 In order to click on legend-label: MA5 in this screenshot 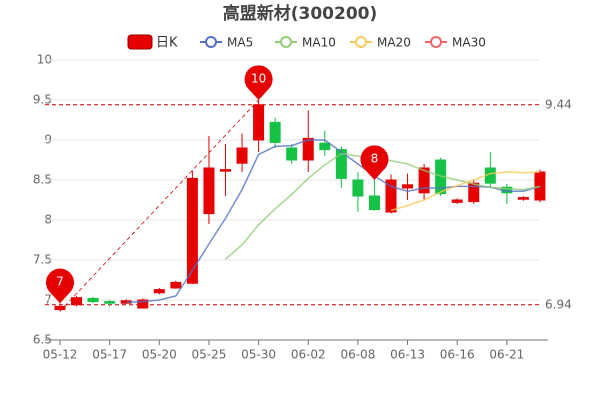, I will do `click(240, 43)`.